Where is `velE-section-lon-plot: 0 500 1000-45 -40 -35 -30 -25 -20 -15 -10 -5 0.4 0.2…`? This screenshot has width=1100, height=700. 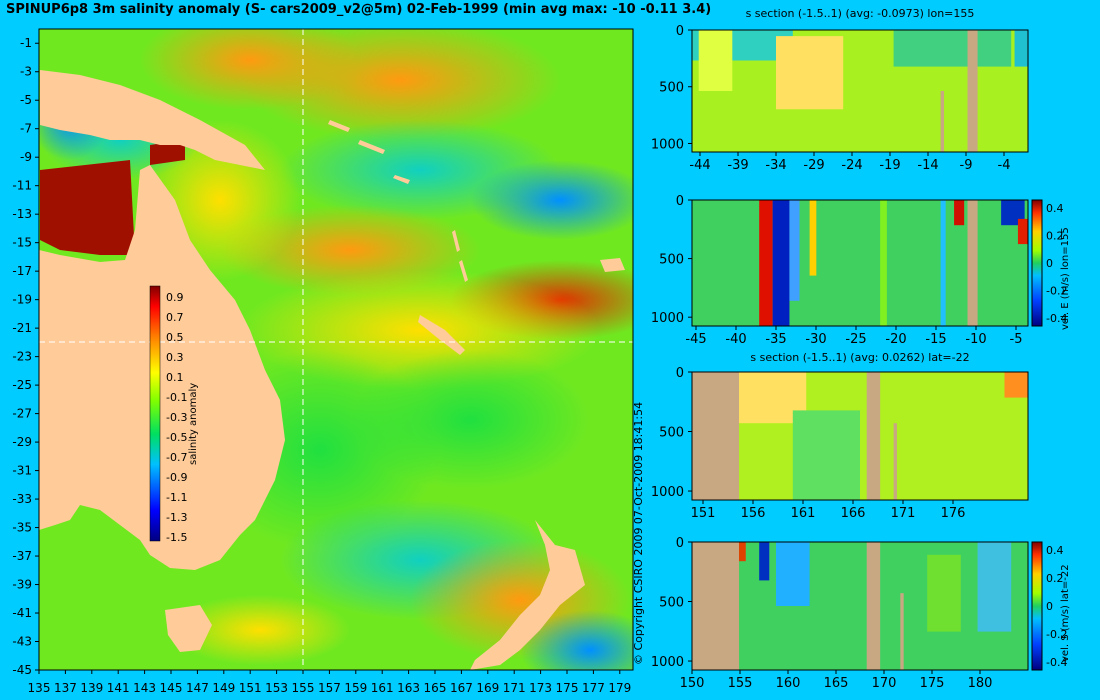
velE-section-lon-plot: 0 500 1000-45 -40 -35 -30 -25 -20 -15 -10 -5 0.4 0.2… is located at coordinates (859, 270).